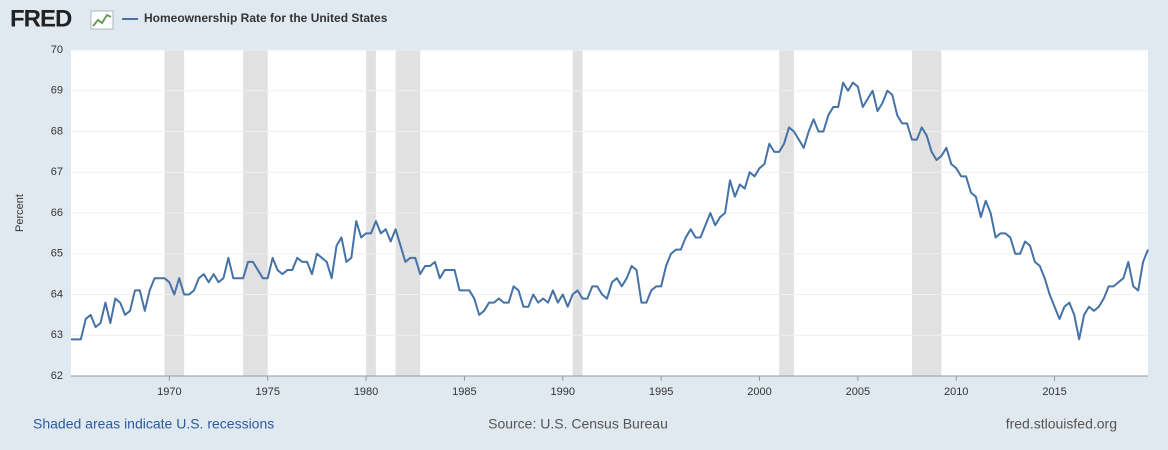 This screenshot has height=450, width=1168. I want to click on legend-label: Homeownership Rate for the United States, so click(266, 18).